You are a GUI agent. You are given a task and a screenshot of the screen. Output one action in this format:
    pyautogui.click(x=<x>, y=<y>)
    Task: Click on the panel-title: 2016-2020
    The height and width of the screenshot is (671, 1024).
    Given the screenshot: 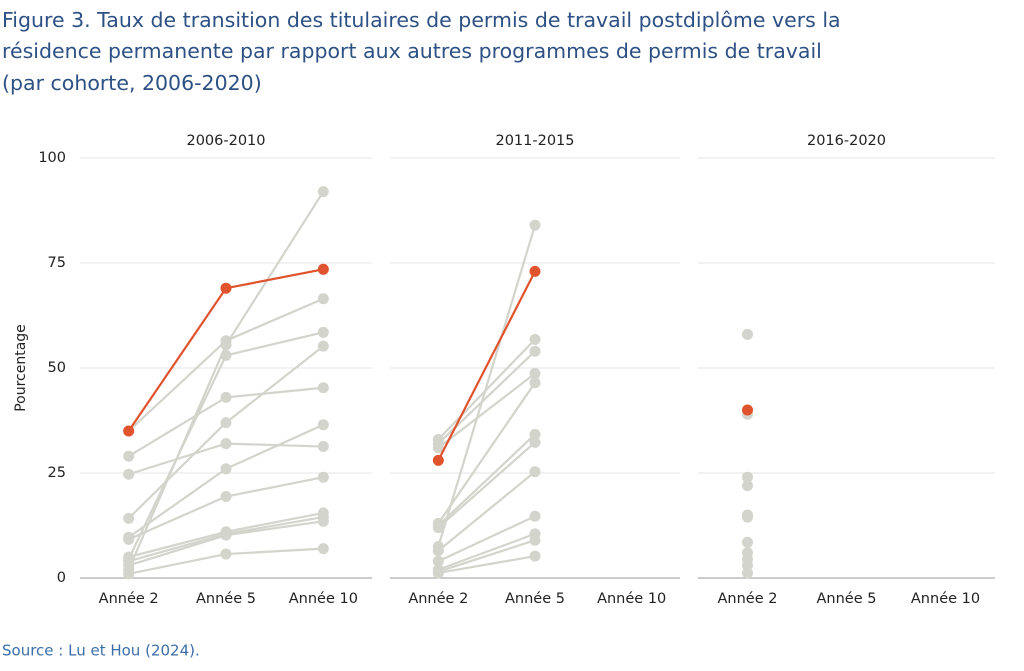 What is the action you would take?
    pyautogui.click(x=846, y=141)
    